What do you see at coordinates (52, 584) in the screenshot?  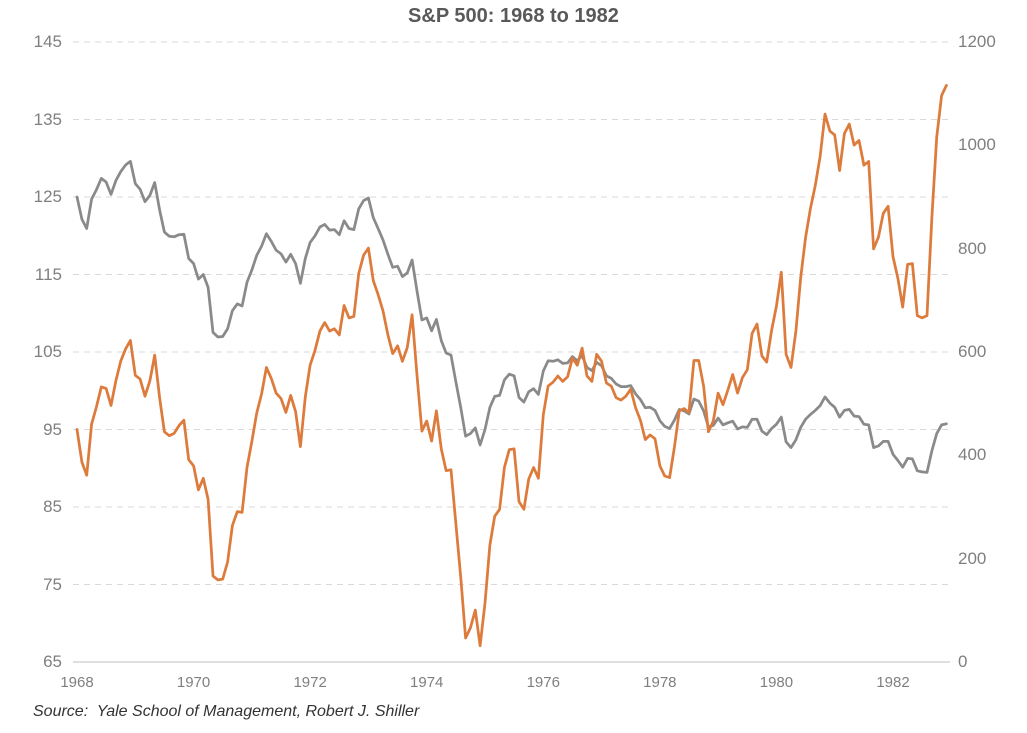 I see `left-axis-tick-75: 75` at bounding box center [52, 584].